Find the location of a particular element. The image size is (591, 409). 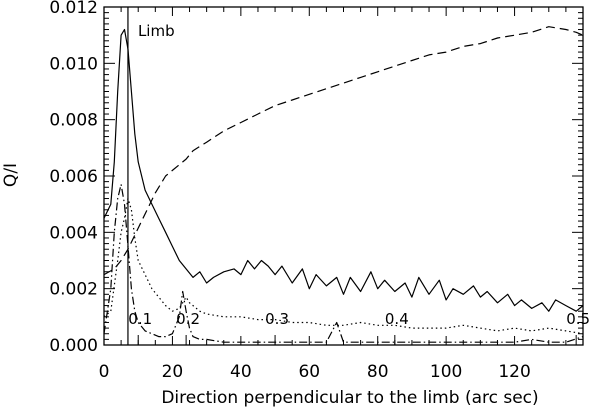

y-tick-label: 0.012 is located at coordinates (73, 9).